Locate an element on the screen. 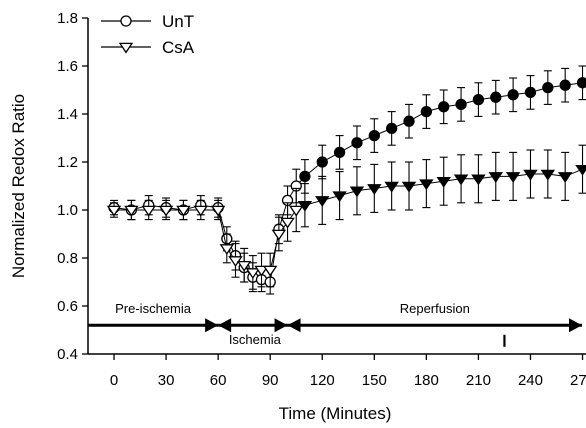  phase-label: Reperfusion is located at coordinates (435, 308).